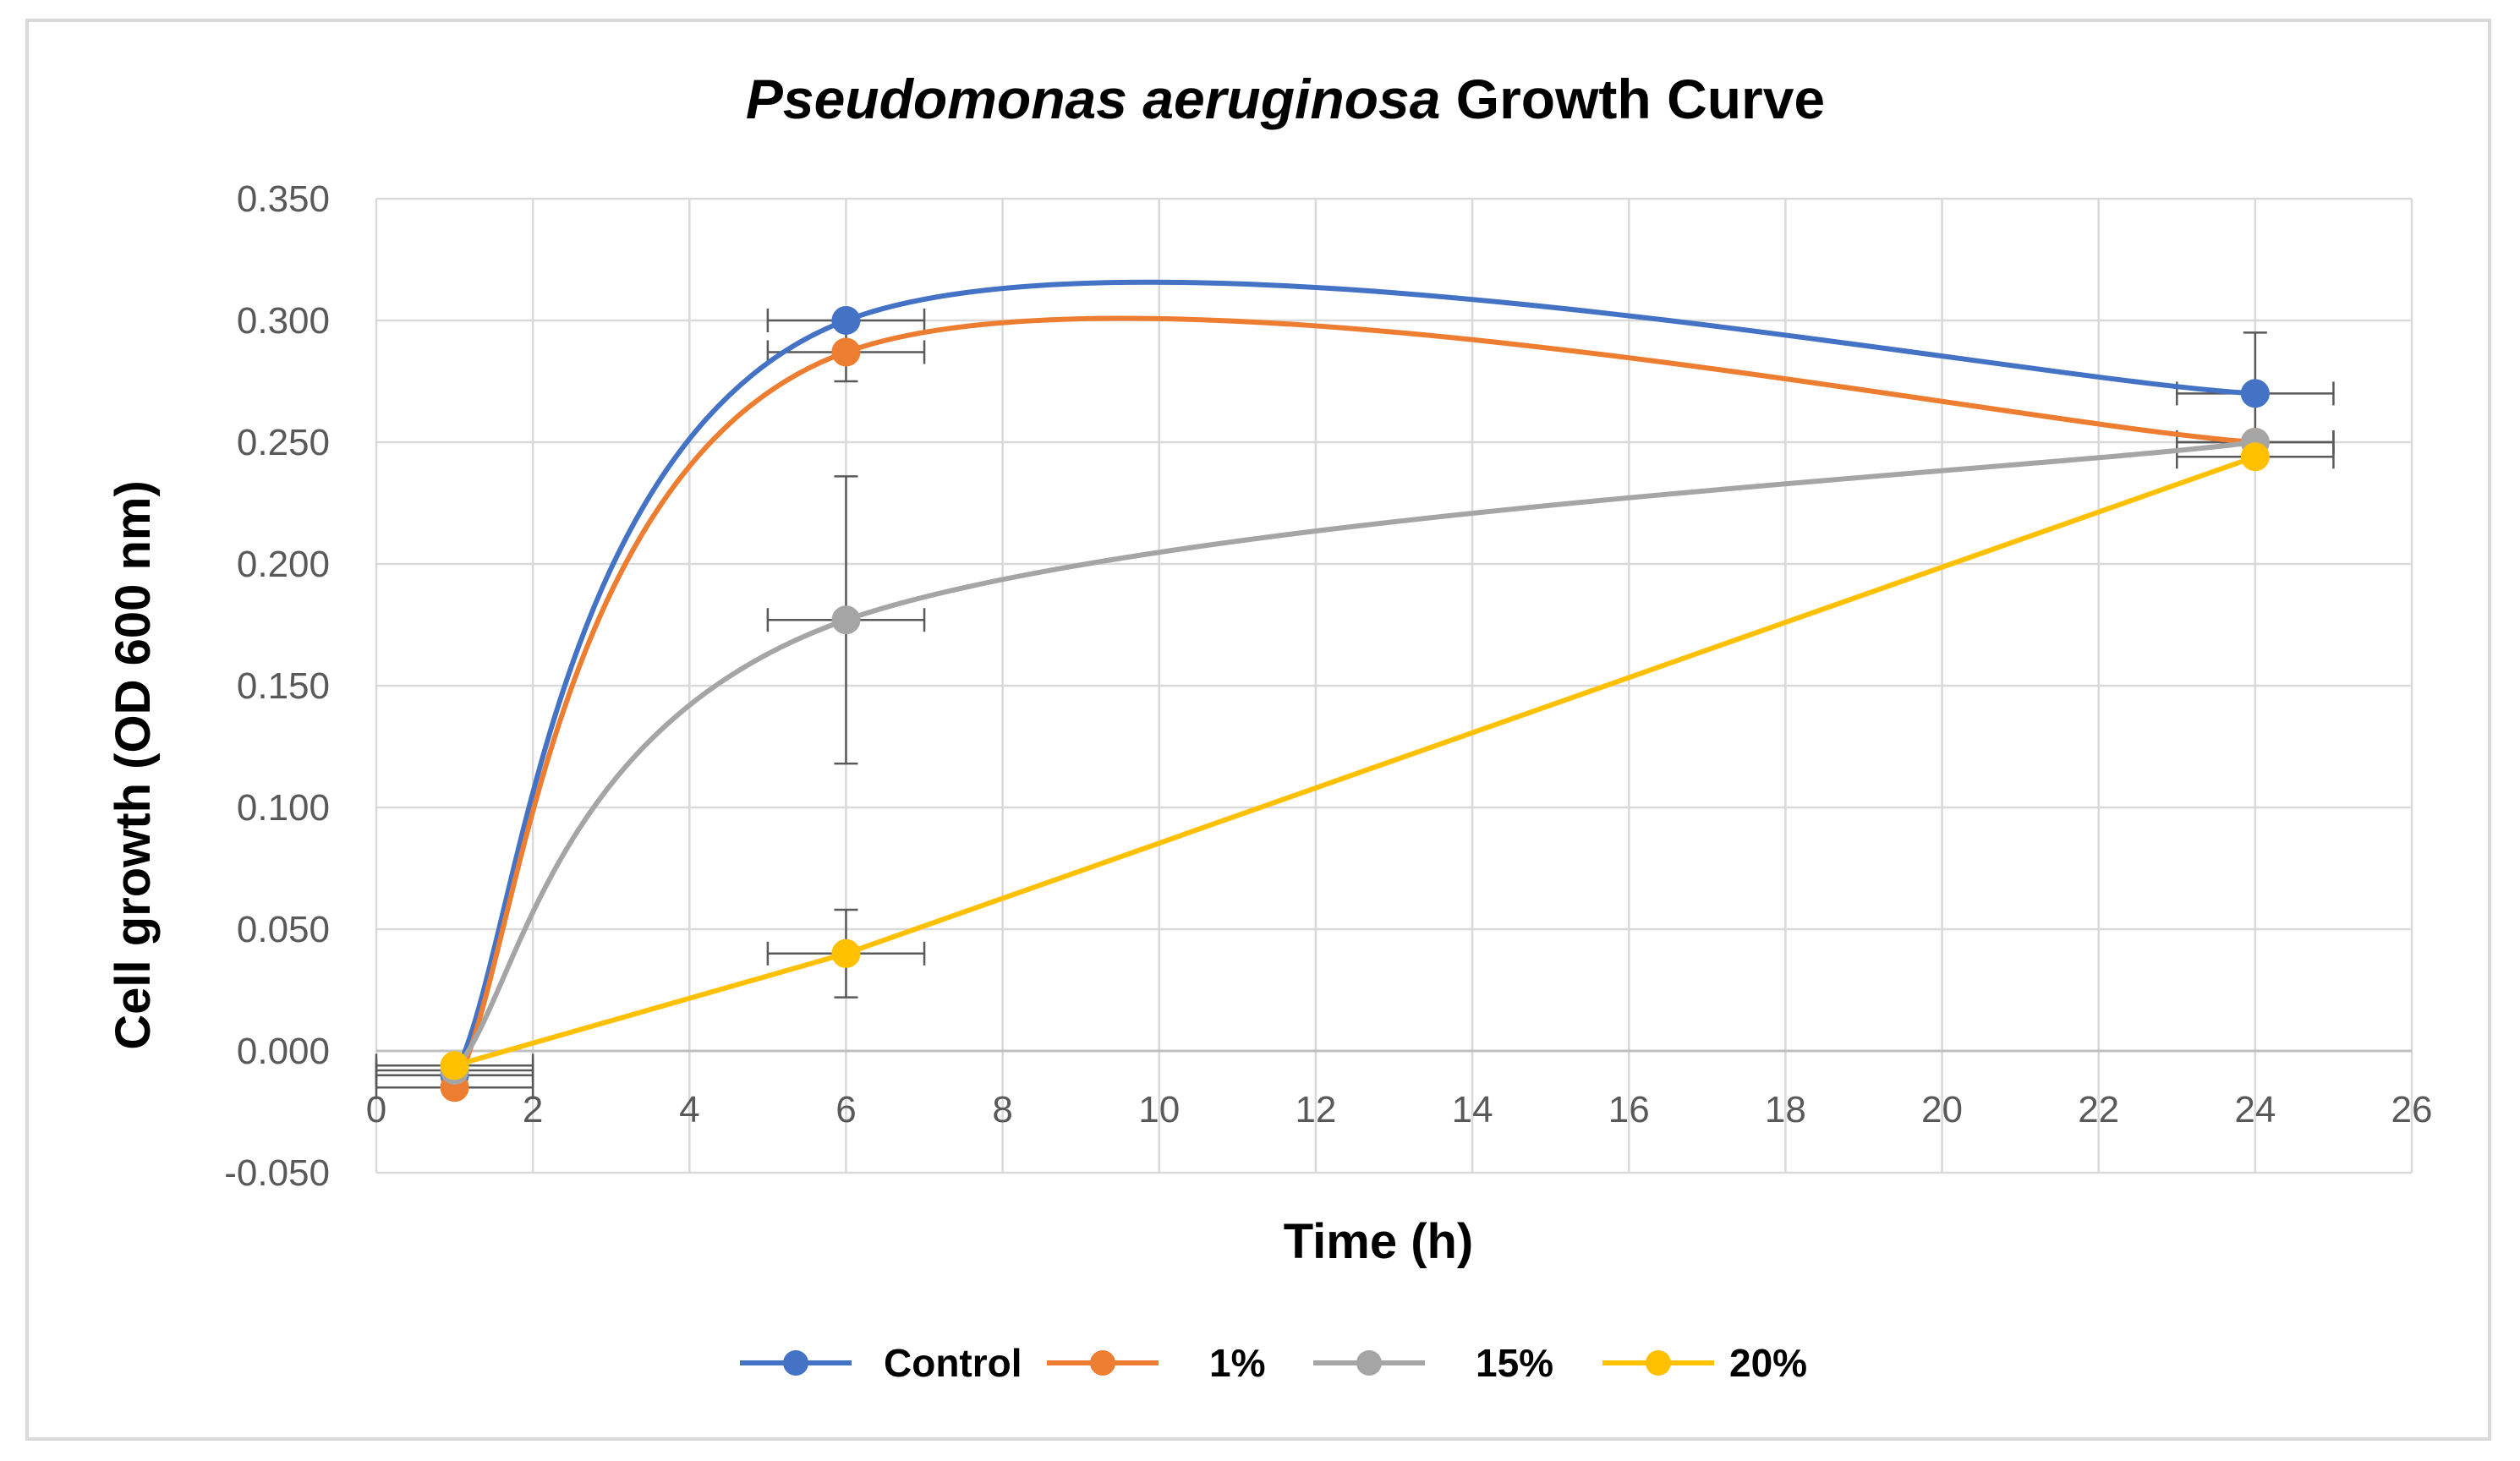 The image size is (2520, 1461). I want to click on legend: Control 1% 15% 20%, so click(1273, 1363).